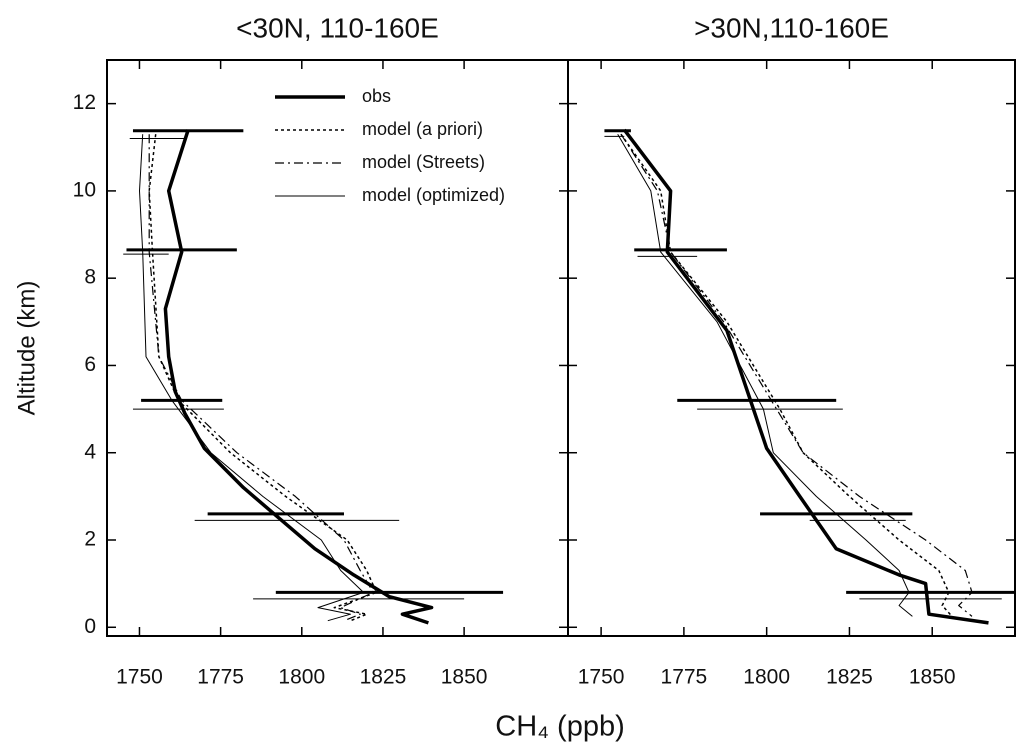 The image size is (1019, 753). What do you see at coordinates (26, 348) in the screenshot?
I see `y-axis-label: Altitude (km)` at bounding box center [26, 348].